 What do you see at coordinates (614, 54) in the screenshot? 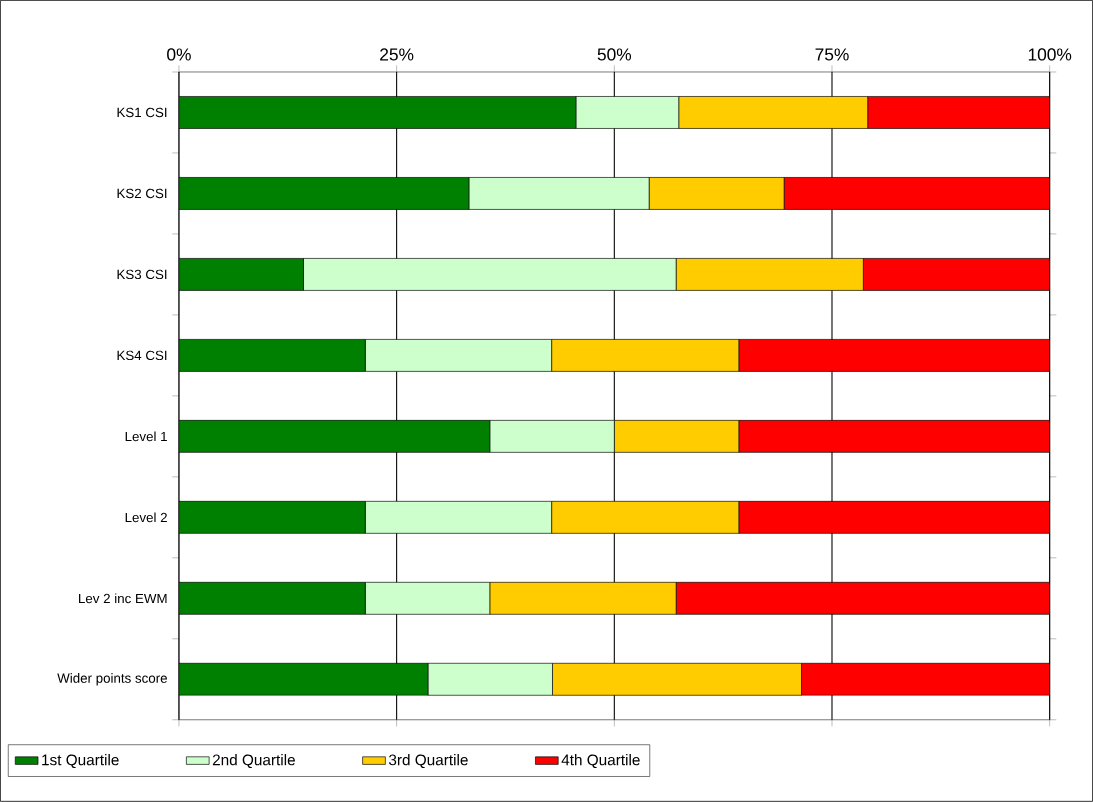
I see `x-tick-label: 50%` at bounding box center [614, 54].